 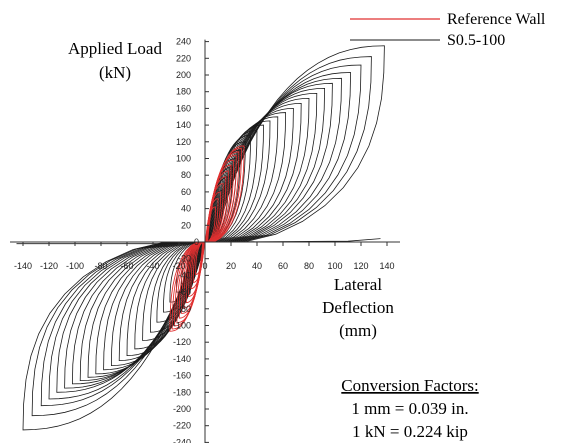 I want to click on conversion-line-mm: 1 mm = 0.039 in., so click(x=409, y=408).